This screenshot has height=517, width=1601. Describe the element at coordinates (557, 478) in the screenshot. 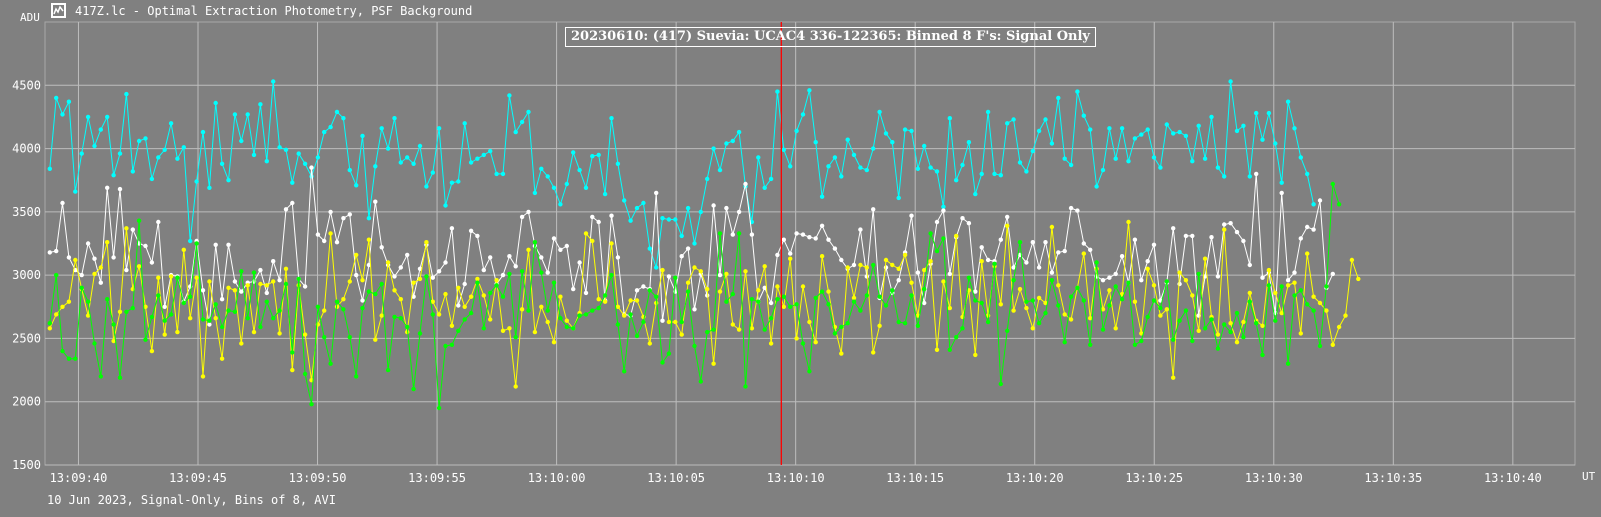

I see `x-tick-label: 13:10:00` at that location.